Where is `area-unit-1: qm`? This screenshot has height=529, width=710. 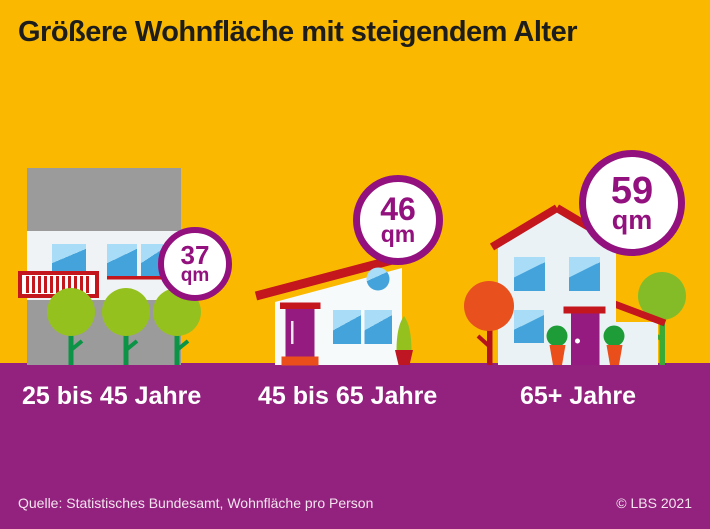
area-unit-1: qm is located at coordinates (195, 275).